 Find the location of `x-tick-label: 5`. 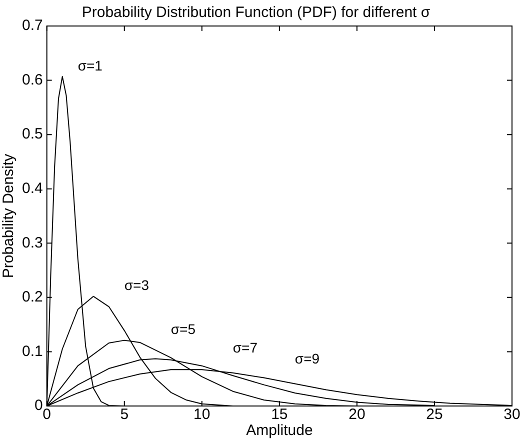

x-tick-label: 5 is located at coordinates (124, 415).